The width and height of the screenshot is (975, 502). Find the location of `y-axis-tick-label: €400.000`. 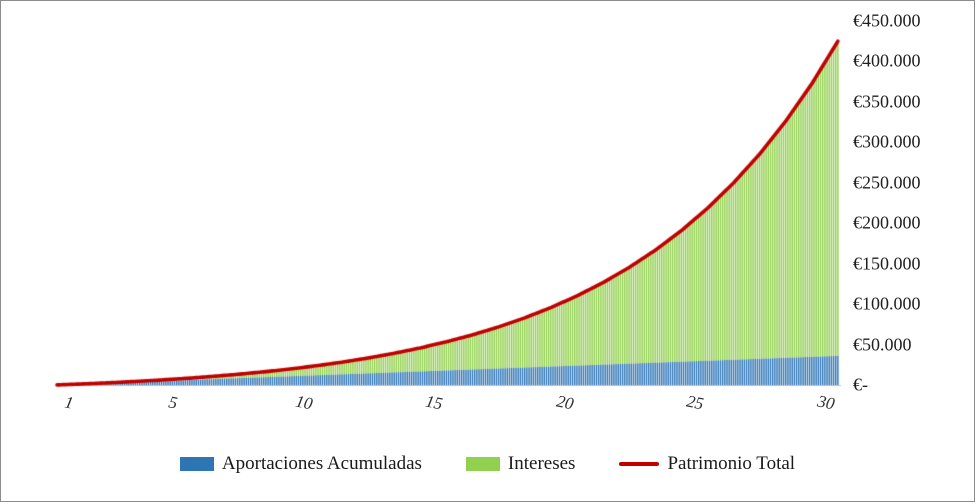

y-axis-tick-label: €400.000 is located at coordinates (887, 60).